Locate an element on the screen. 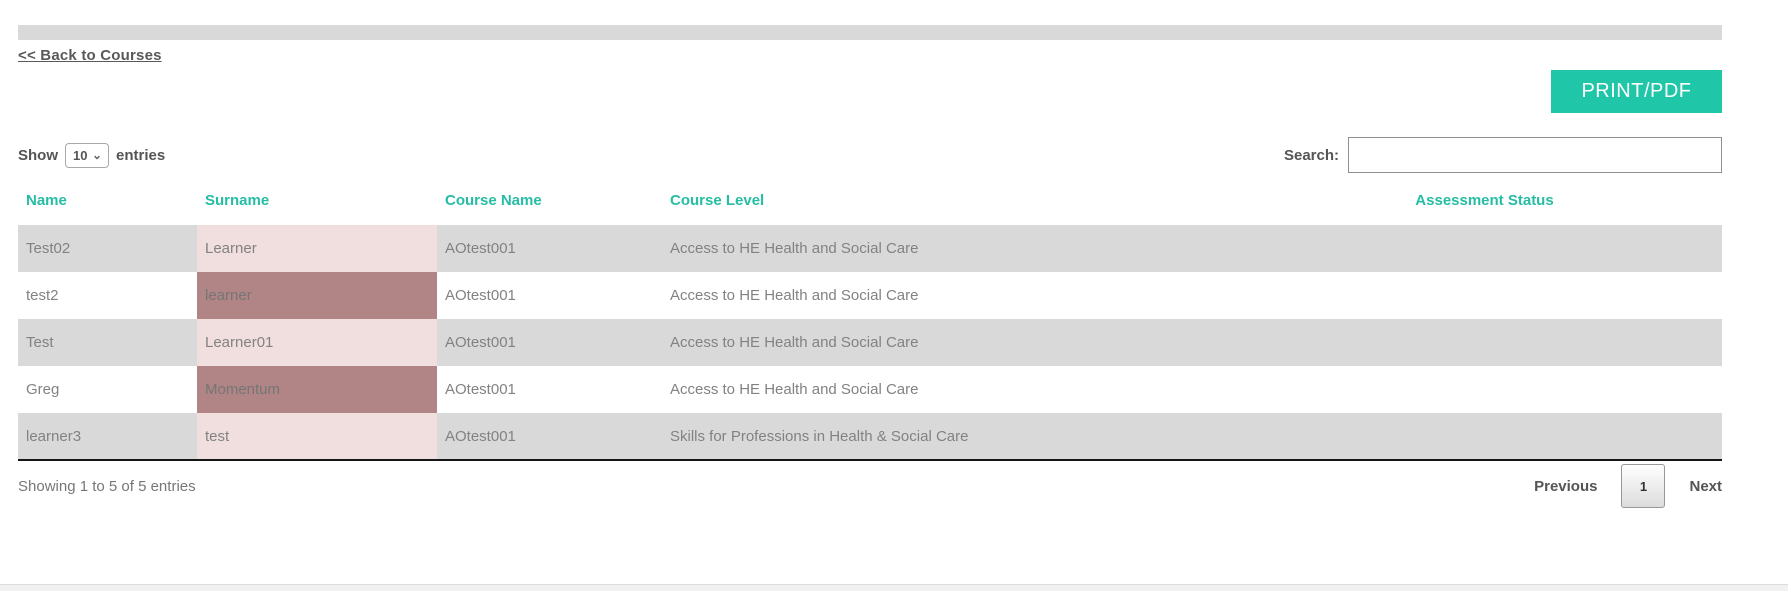 The image size is (1788, 591). next-page-button: Next is located at coordinates (1705, 486).